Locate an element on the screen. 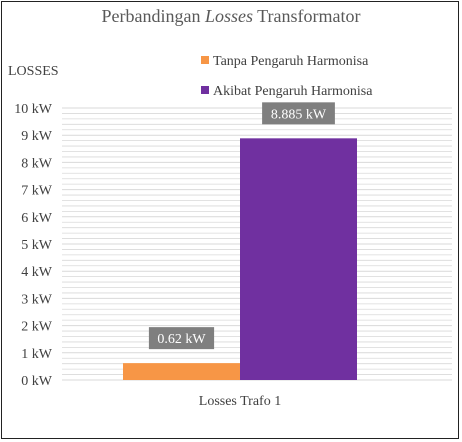  y-tick-label: 9 kW is located at coordinates (37, 136).